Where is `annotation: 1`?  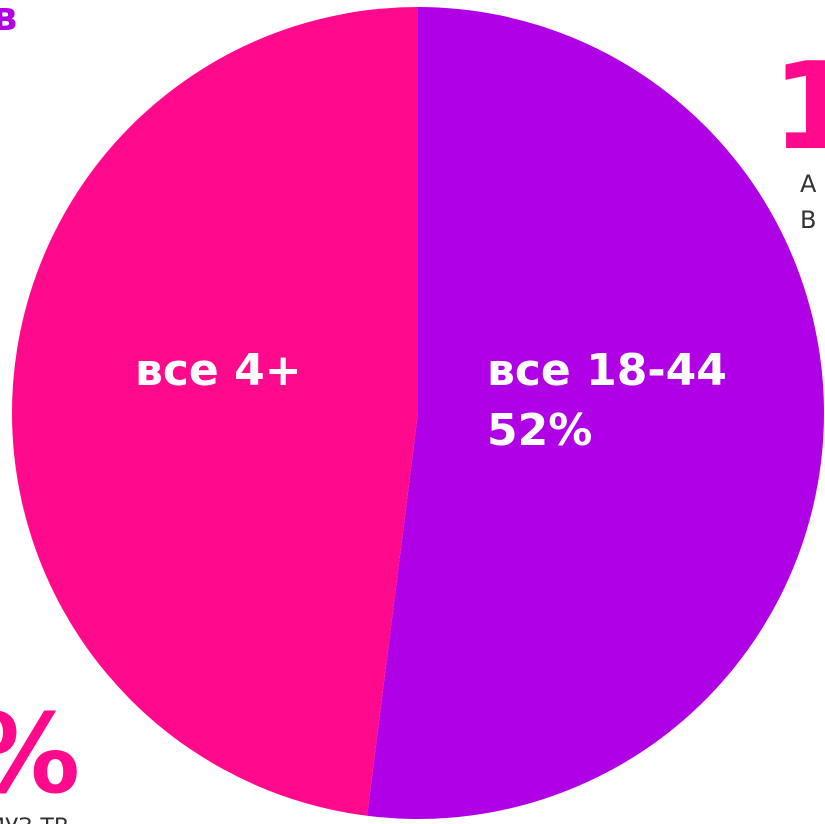
annotation: 1 is located at coordinates (798, 107).